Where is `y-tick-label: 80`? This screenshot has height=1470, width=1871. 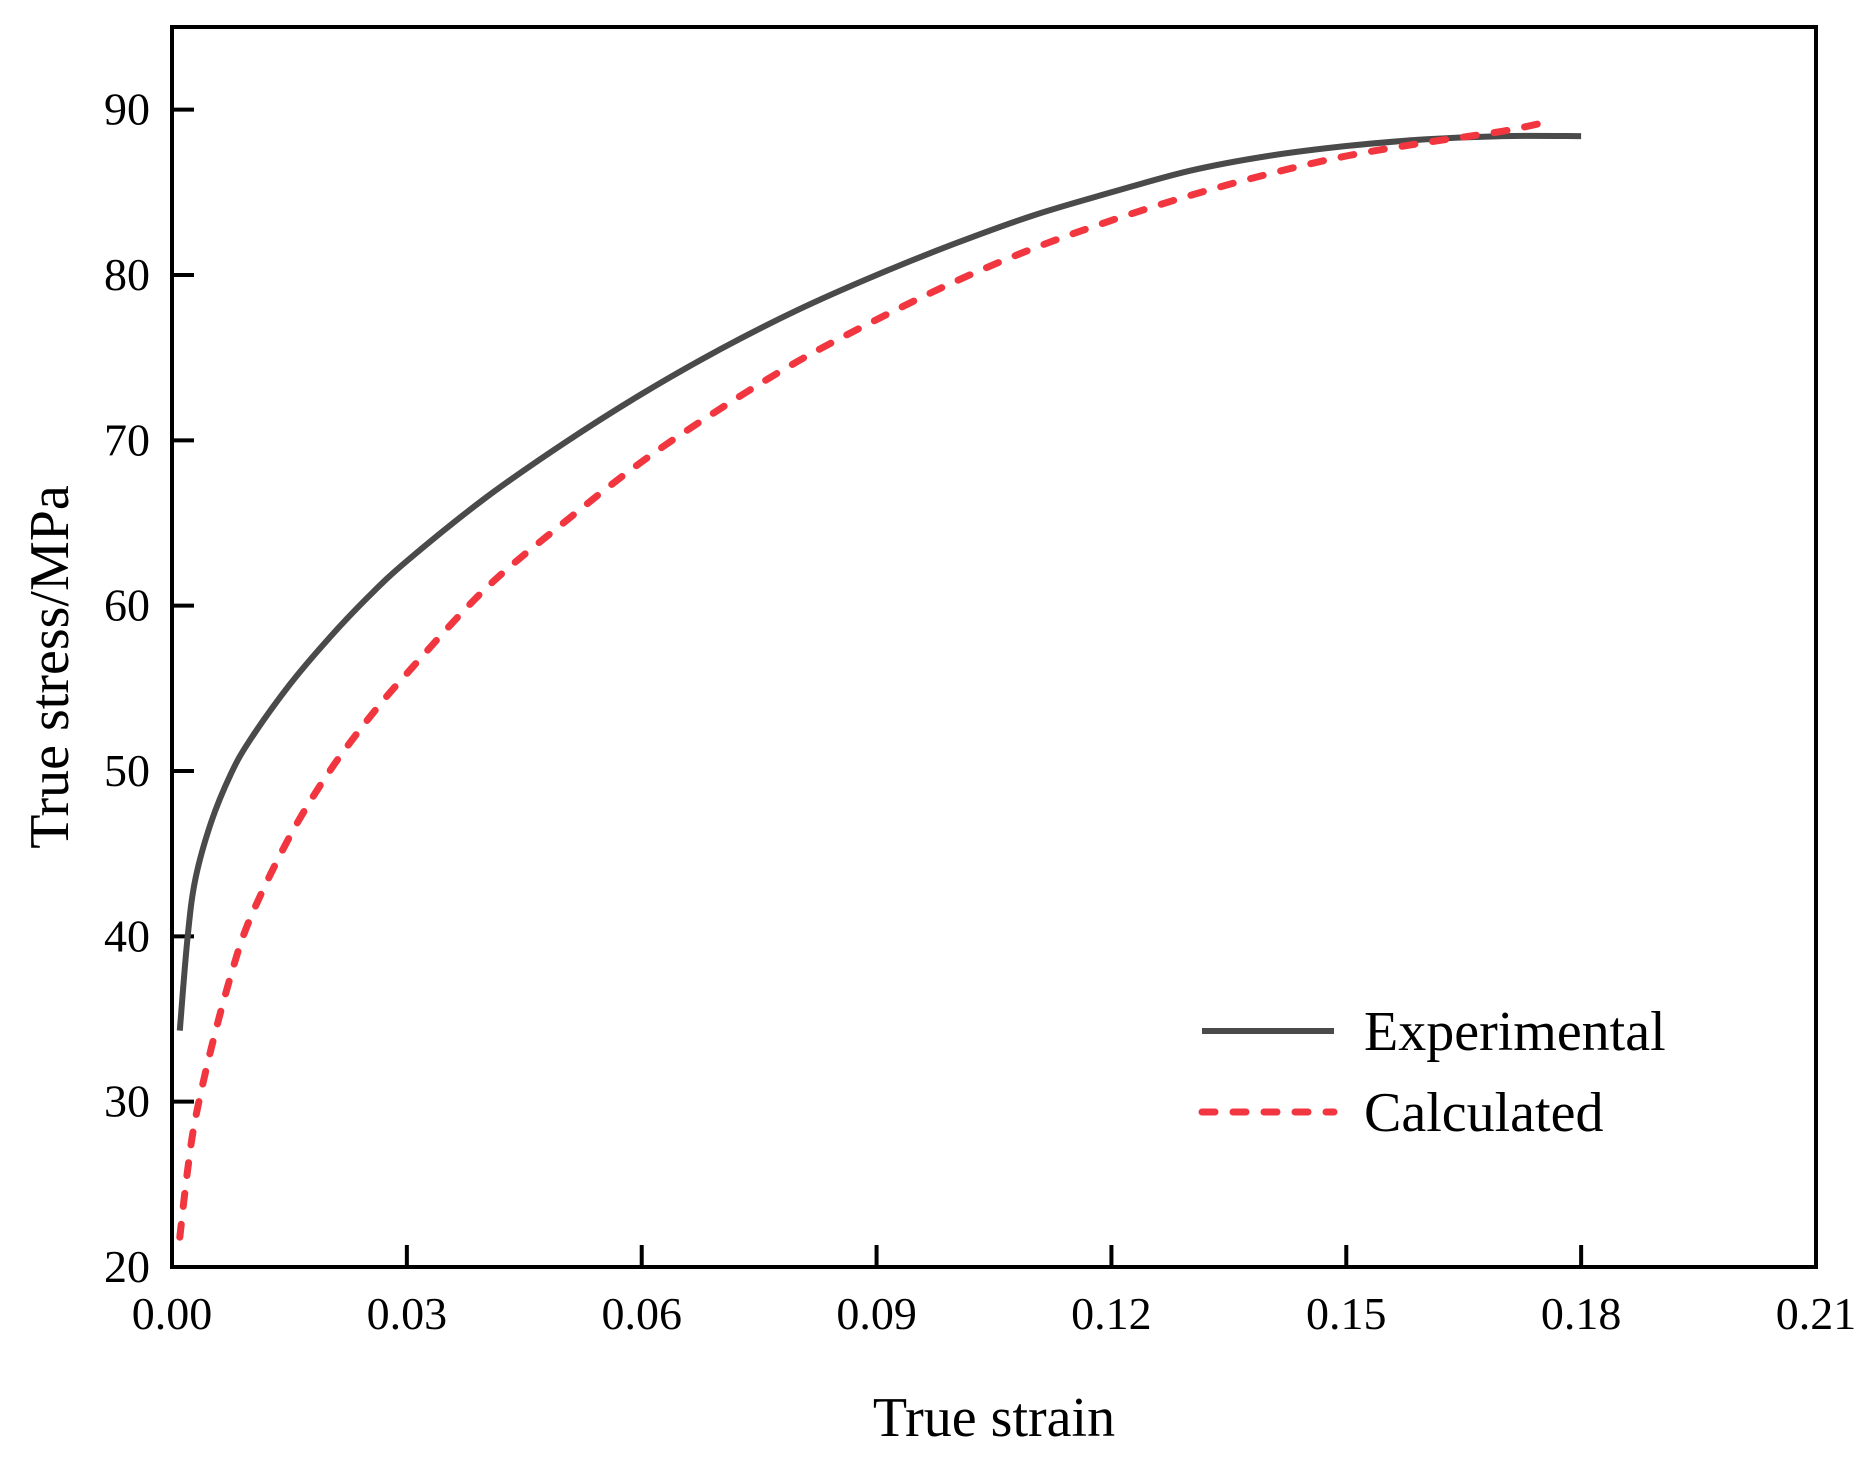 y-tick-label: 80 is located at coordinates (127, 274).